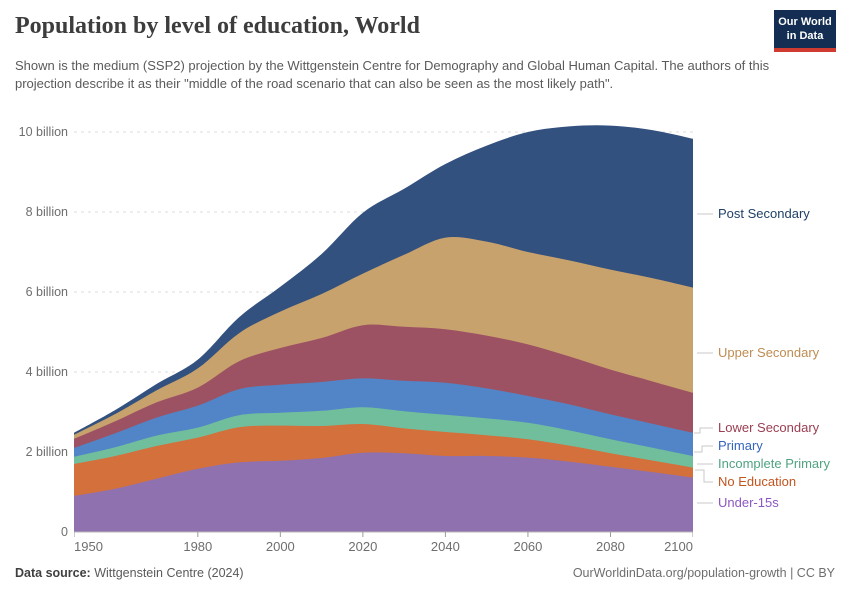 The image size is (850, 600). Describe the element at coordinates (610, 546) in the screenshot. I see `x-axis-label: 2080` at that location.